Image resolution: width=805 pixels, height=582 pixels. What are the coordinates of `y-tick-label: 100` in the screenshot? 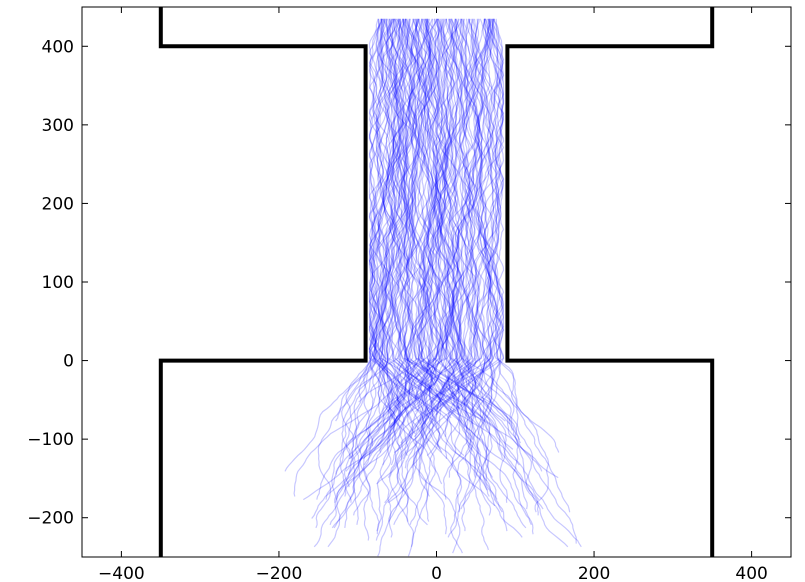 It's located at (58, 283).